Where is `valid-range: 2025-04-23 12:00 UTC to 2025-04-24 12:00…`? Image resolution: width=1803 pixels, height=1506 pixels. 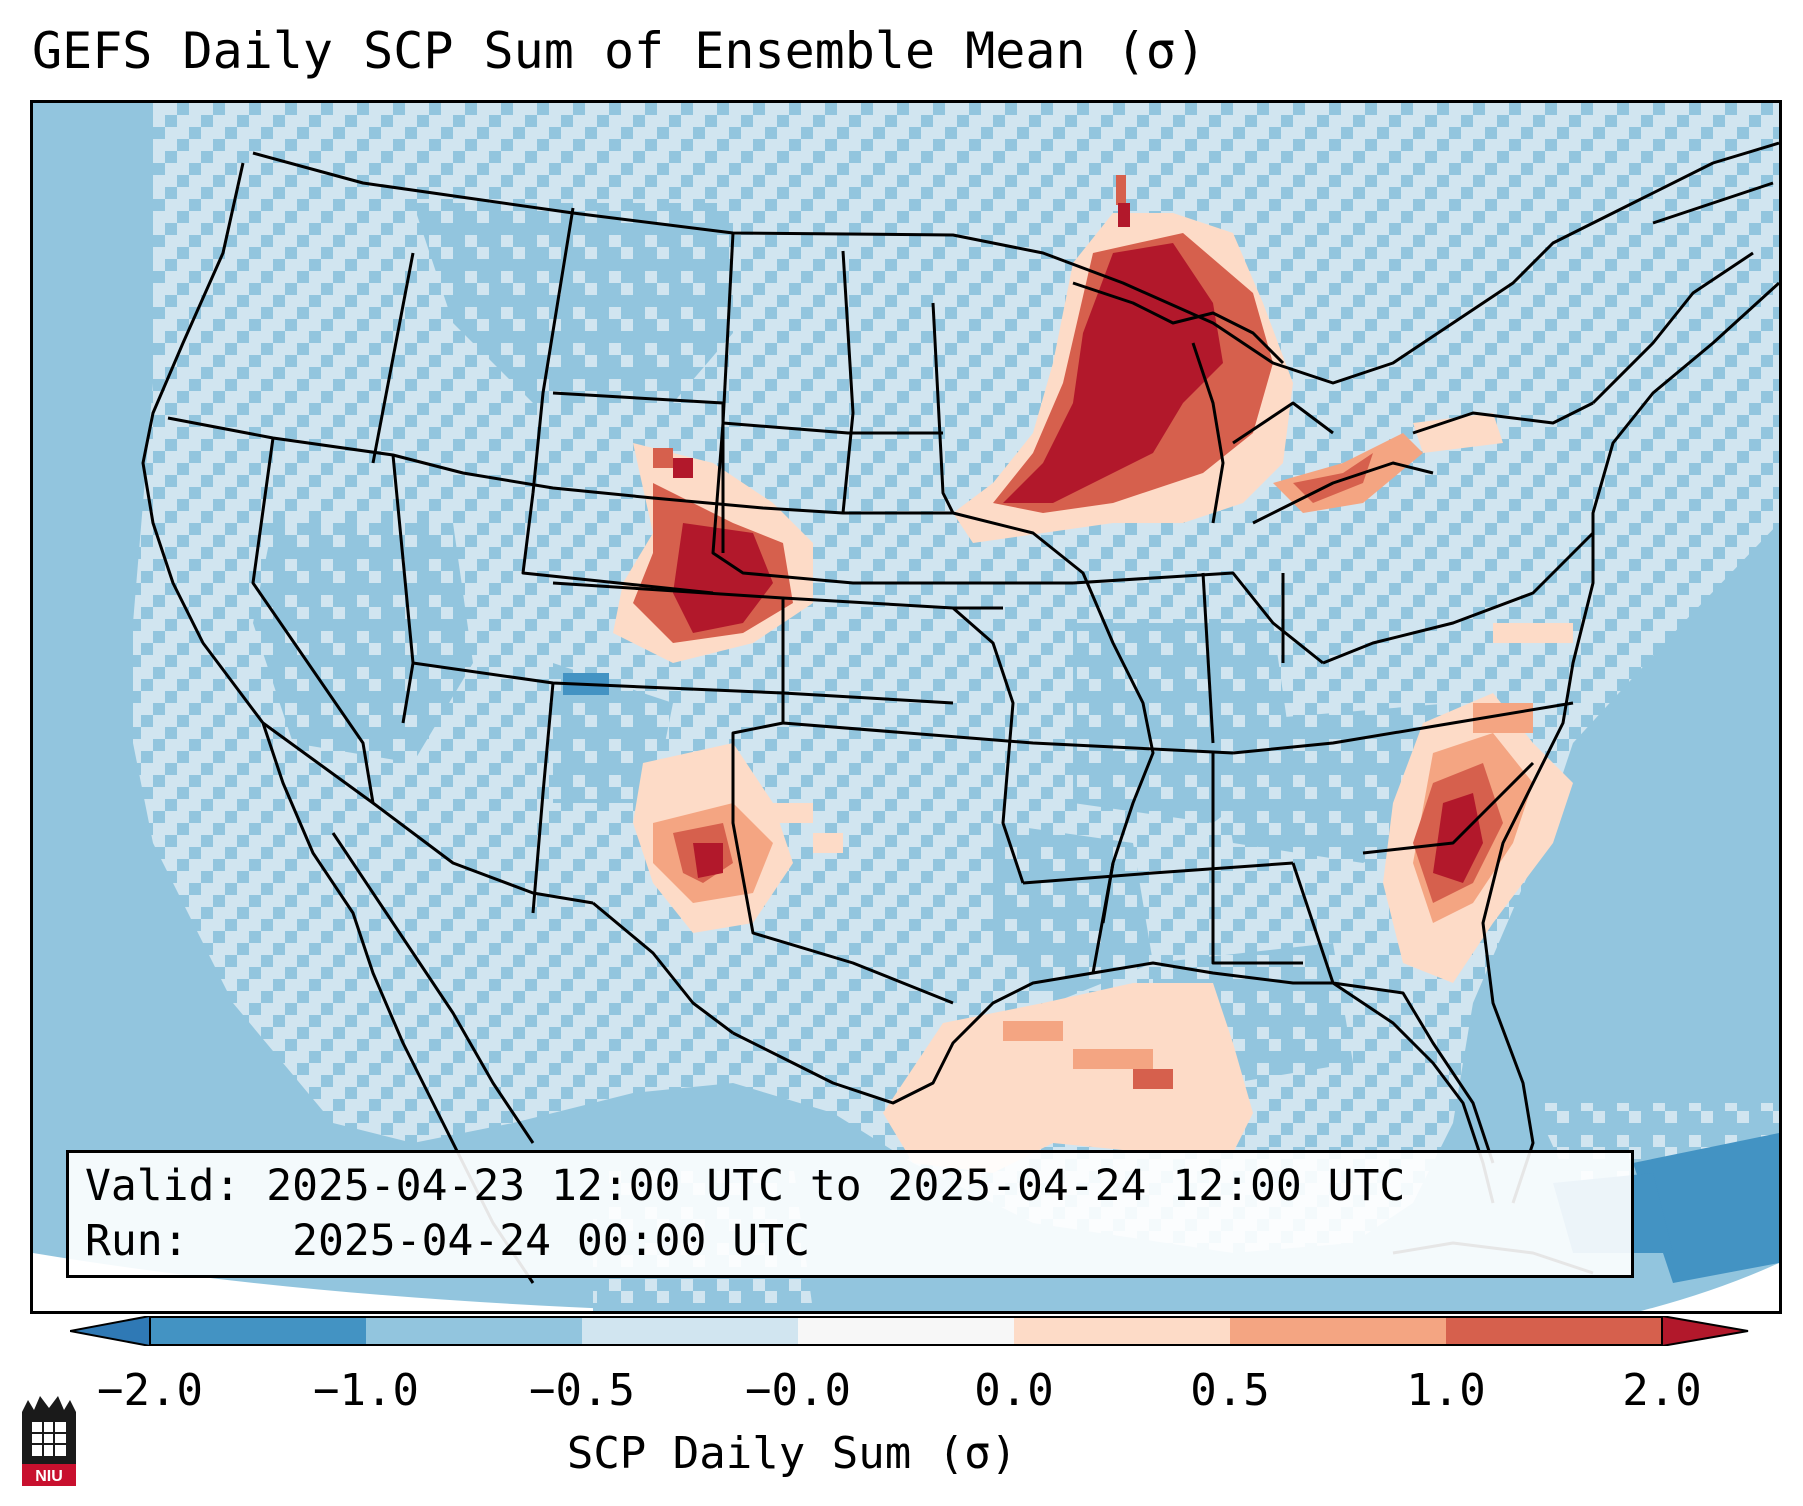 valid-range: 2025-04-23 12:00 UTC to 2025-04-24 12:00… is located at coordinates (836, 1186).